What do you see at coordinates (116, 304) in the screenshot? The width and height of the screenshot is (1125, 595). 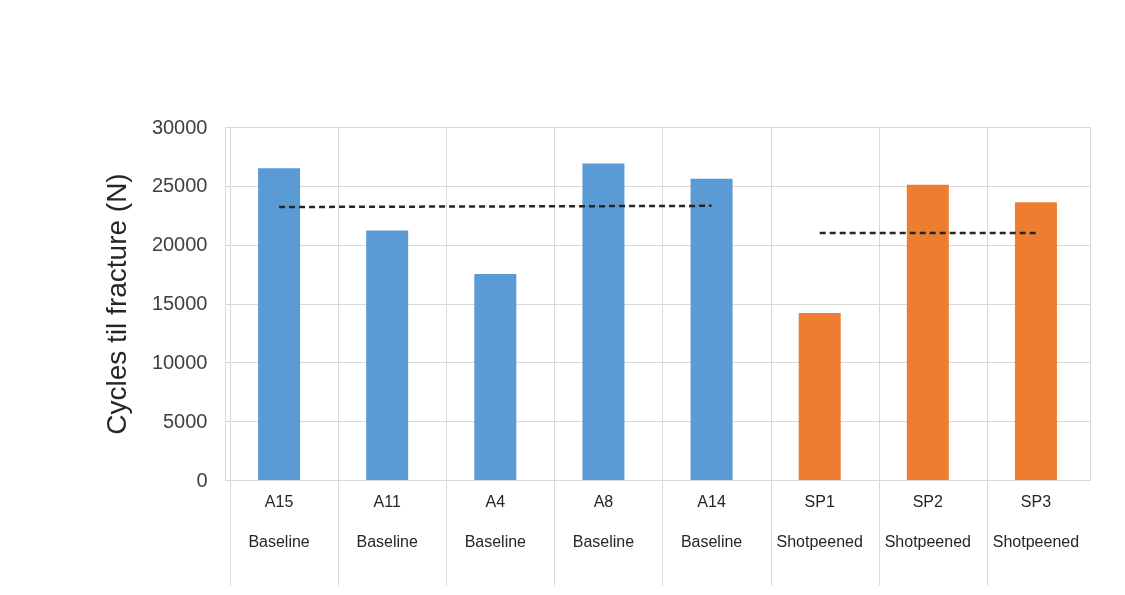 I see `y-axis-title: Cycles til fracture (N)` at bounding box center [116, 304].